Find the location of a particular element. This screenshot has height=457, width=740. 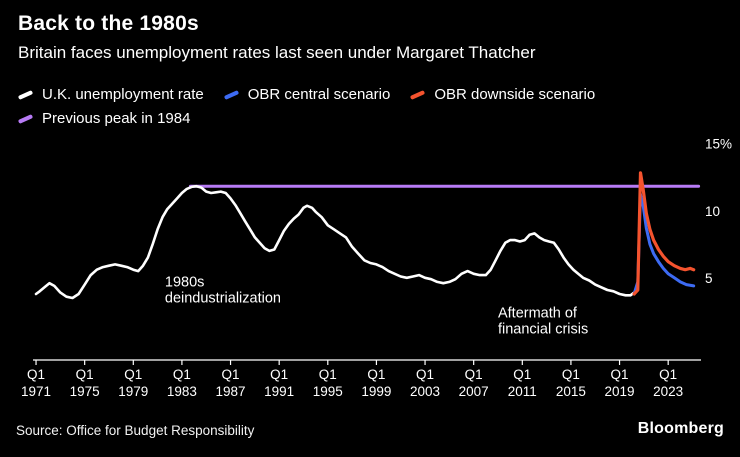

y-tick-label: 10 is located at coordinates (712, 211).